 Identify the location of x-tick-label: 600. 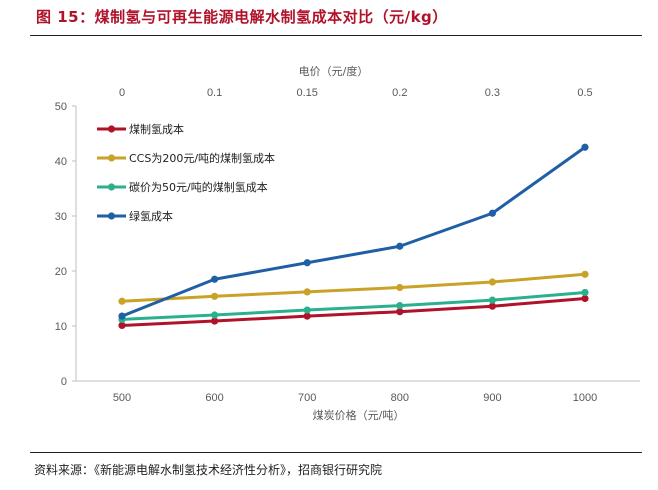
(214, 398).